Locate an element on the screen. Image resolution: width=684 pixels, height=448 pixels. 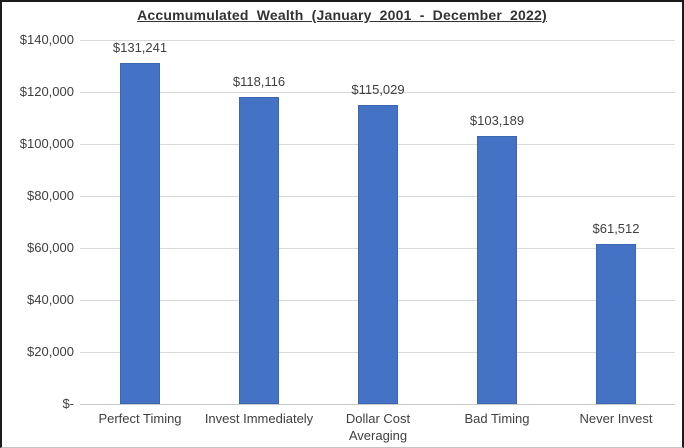
x-axis-category-label: Invest Immediately is located at coordinates (259, 418).